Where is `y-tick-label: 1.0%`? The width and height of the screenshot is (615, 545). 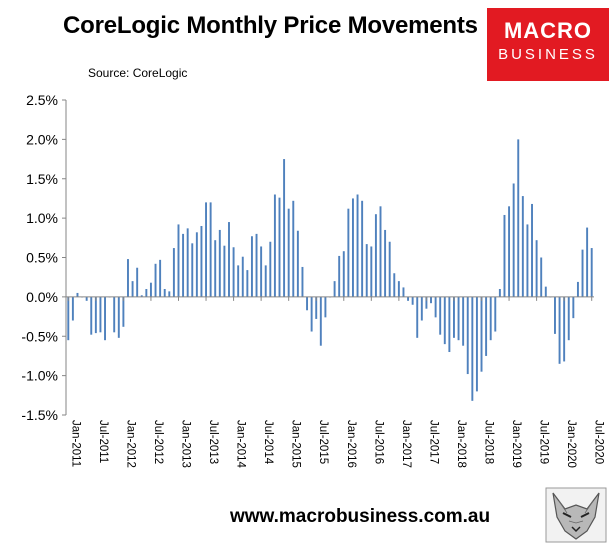
y-tick-label: 1.0% is located at coordinates (42, 218).